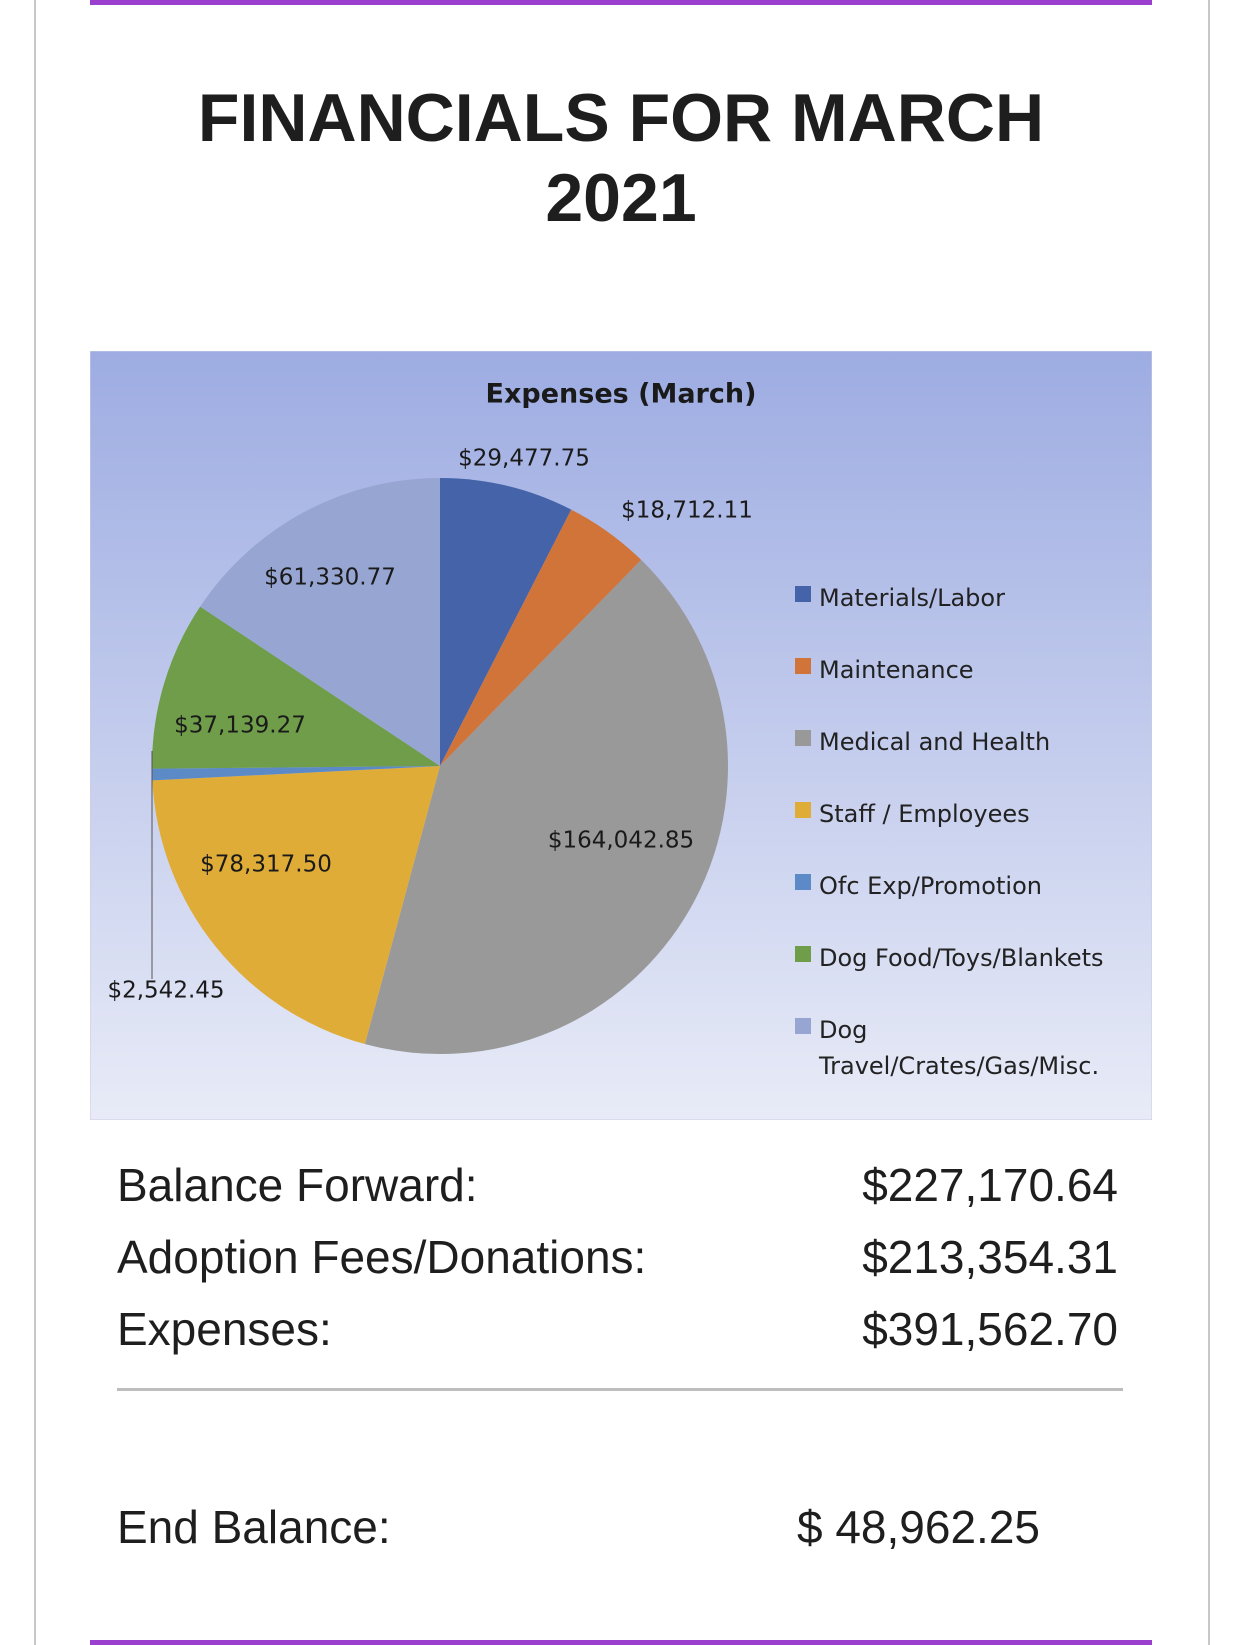  I want to click on legend-item: Dog Travel/Crates/Gas/Misc., so click(970, 1048).